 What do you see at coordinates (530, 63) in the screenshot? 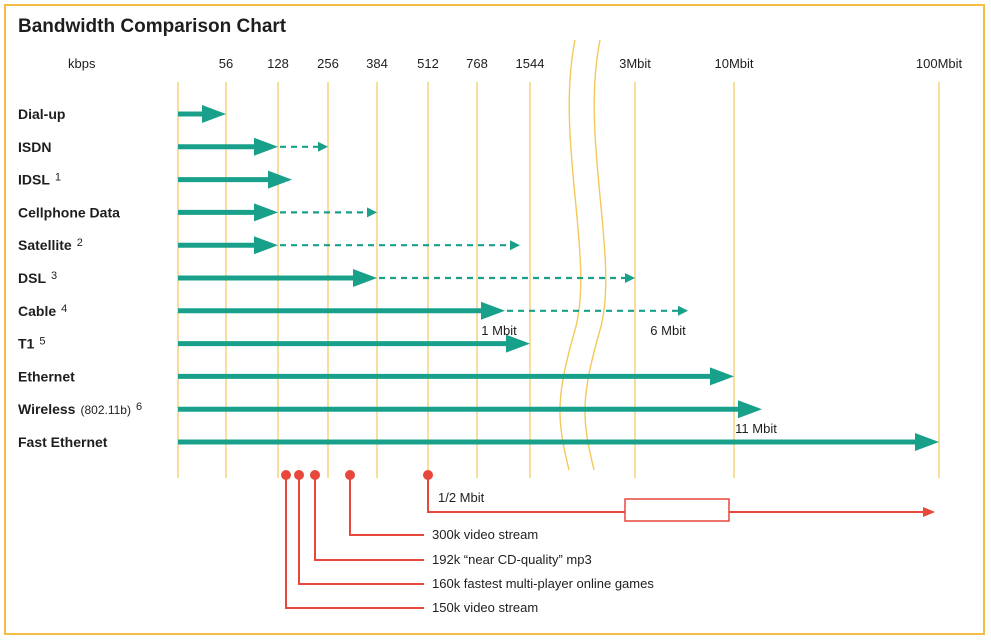
I see `tick-label-1544: 1544` at bounding box center [530, 63].